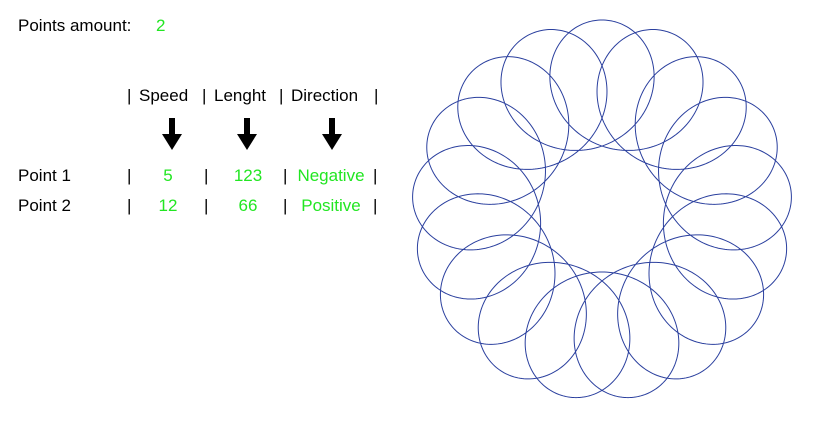 The image size is (820, 424). What do you see at coordinates (240, 95) in the screenshot?
I see `header-length: Lenght` at bounding box center [240, 95].